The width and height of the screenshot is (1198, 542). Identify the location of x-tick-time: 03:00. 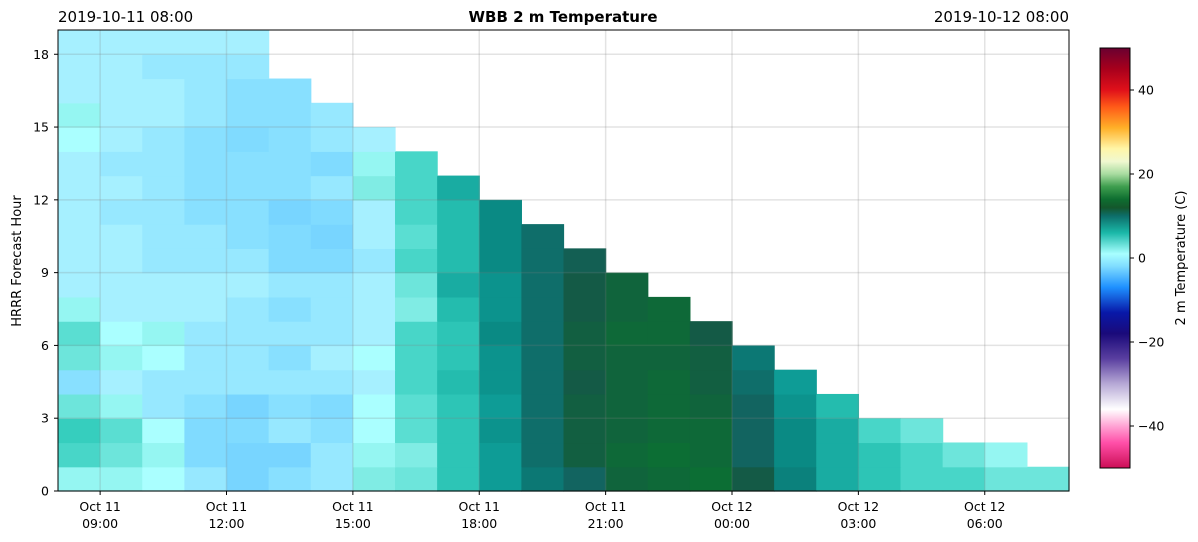
(858, 523).